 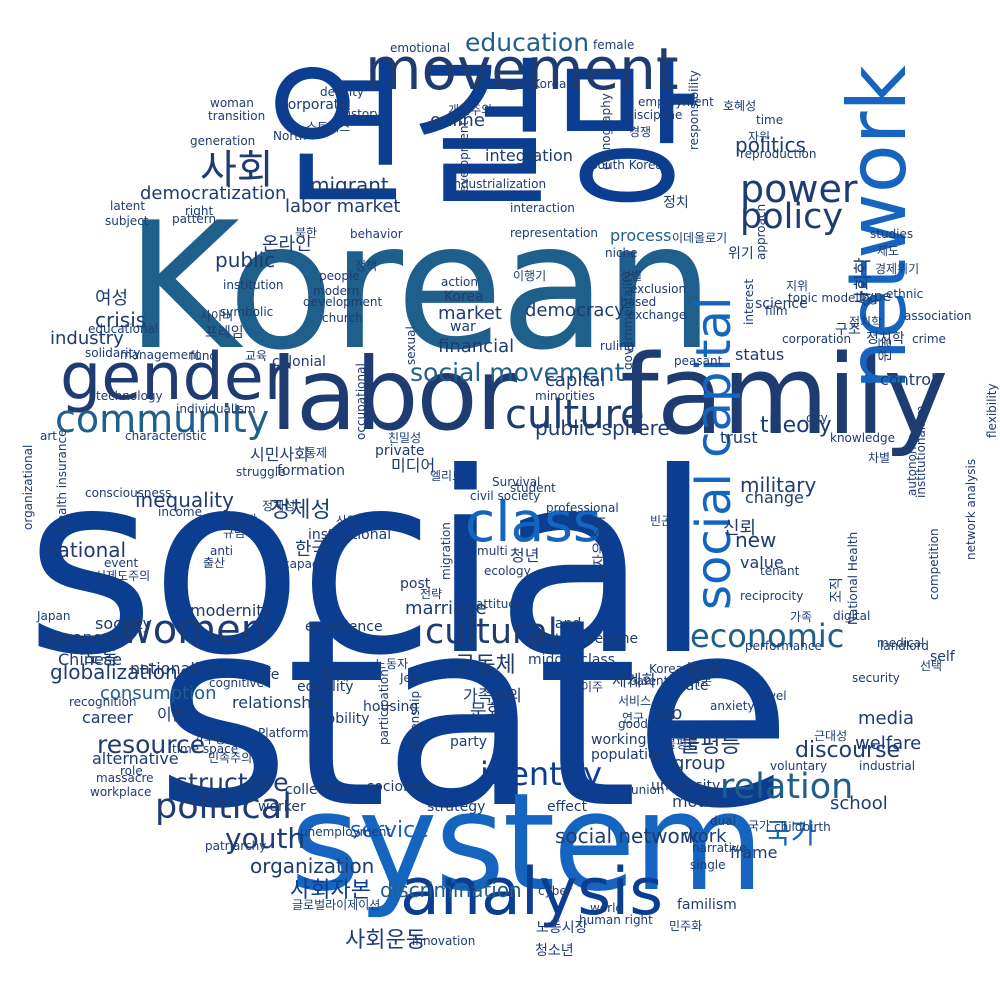 I want to click on cloud-word: 노동자, so click(x=392, y=664).